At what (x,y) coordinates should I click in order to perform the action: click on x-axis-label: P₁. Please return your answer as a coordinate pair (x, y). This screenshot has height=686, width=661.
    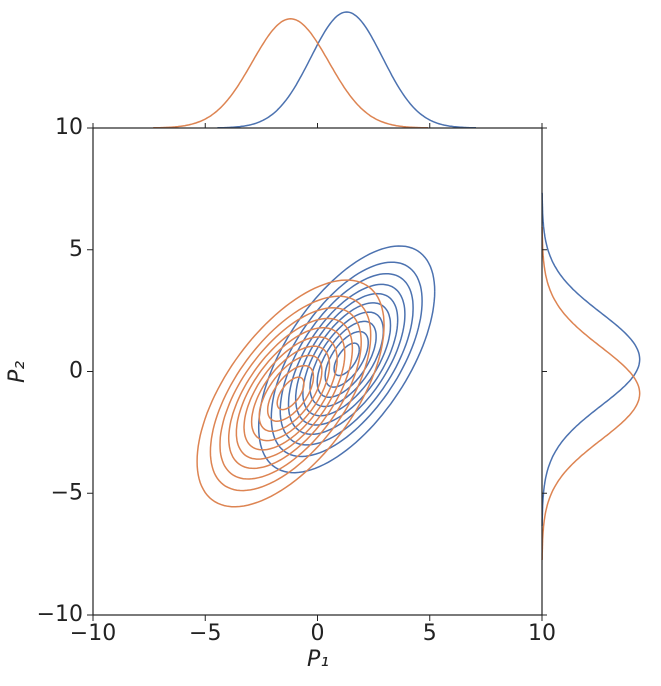
    Looking at the image, I should click on (318, 659).